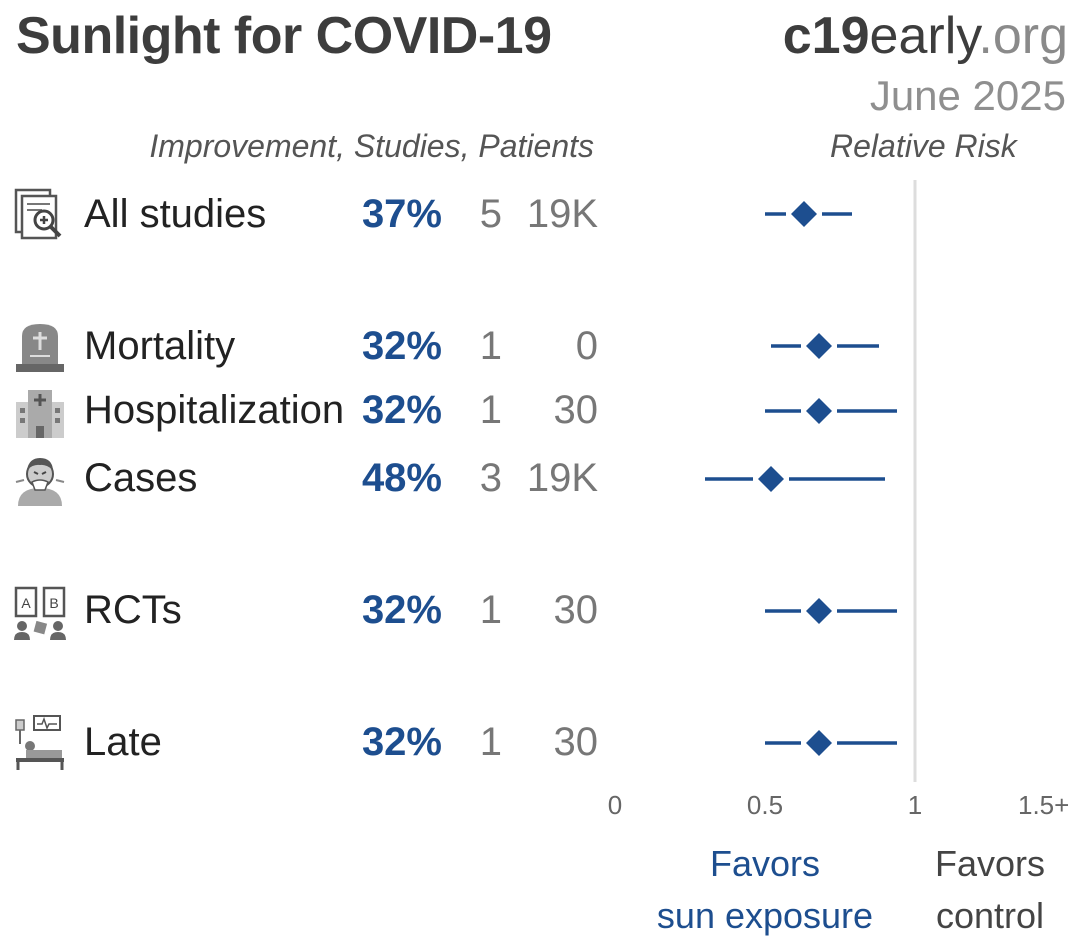  Describe the element at coordinates (214, 410) in the screenshot. I see `row-label: Hospitalization` at that location.